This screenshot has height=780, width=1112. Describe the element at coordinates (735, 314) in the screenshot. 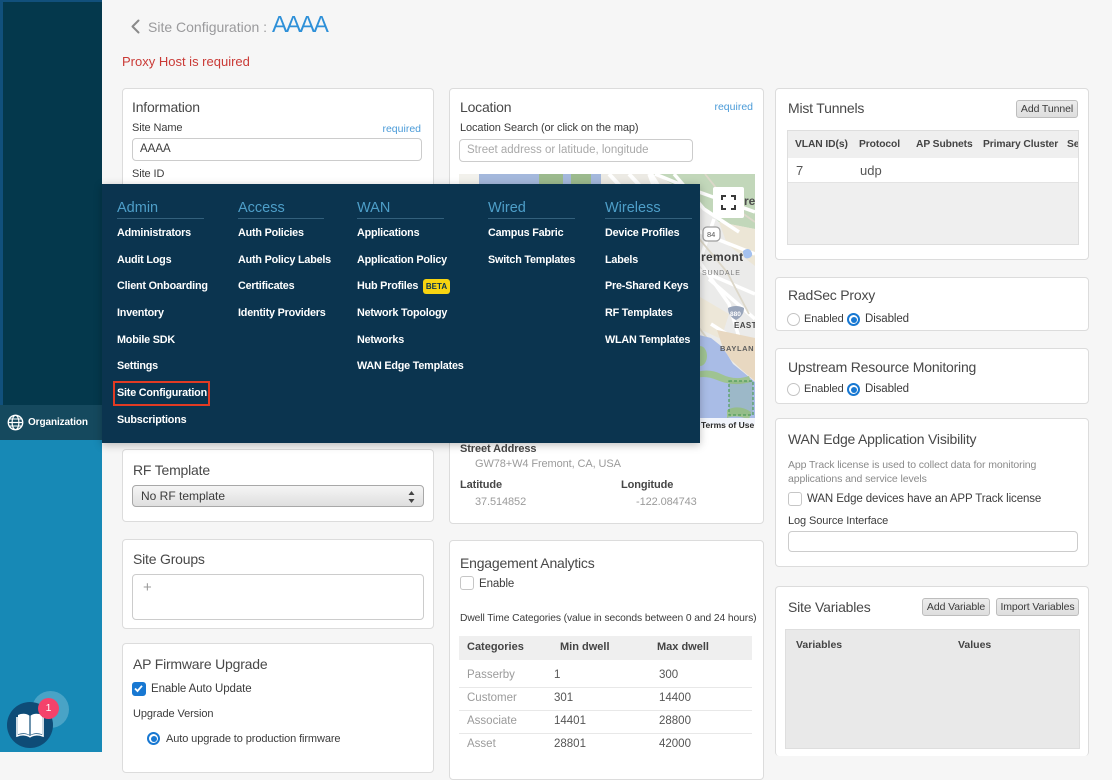

I see `svg-text: 880` at that location.